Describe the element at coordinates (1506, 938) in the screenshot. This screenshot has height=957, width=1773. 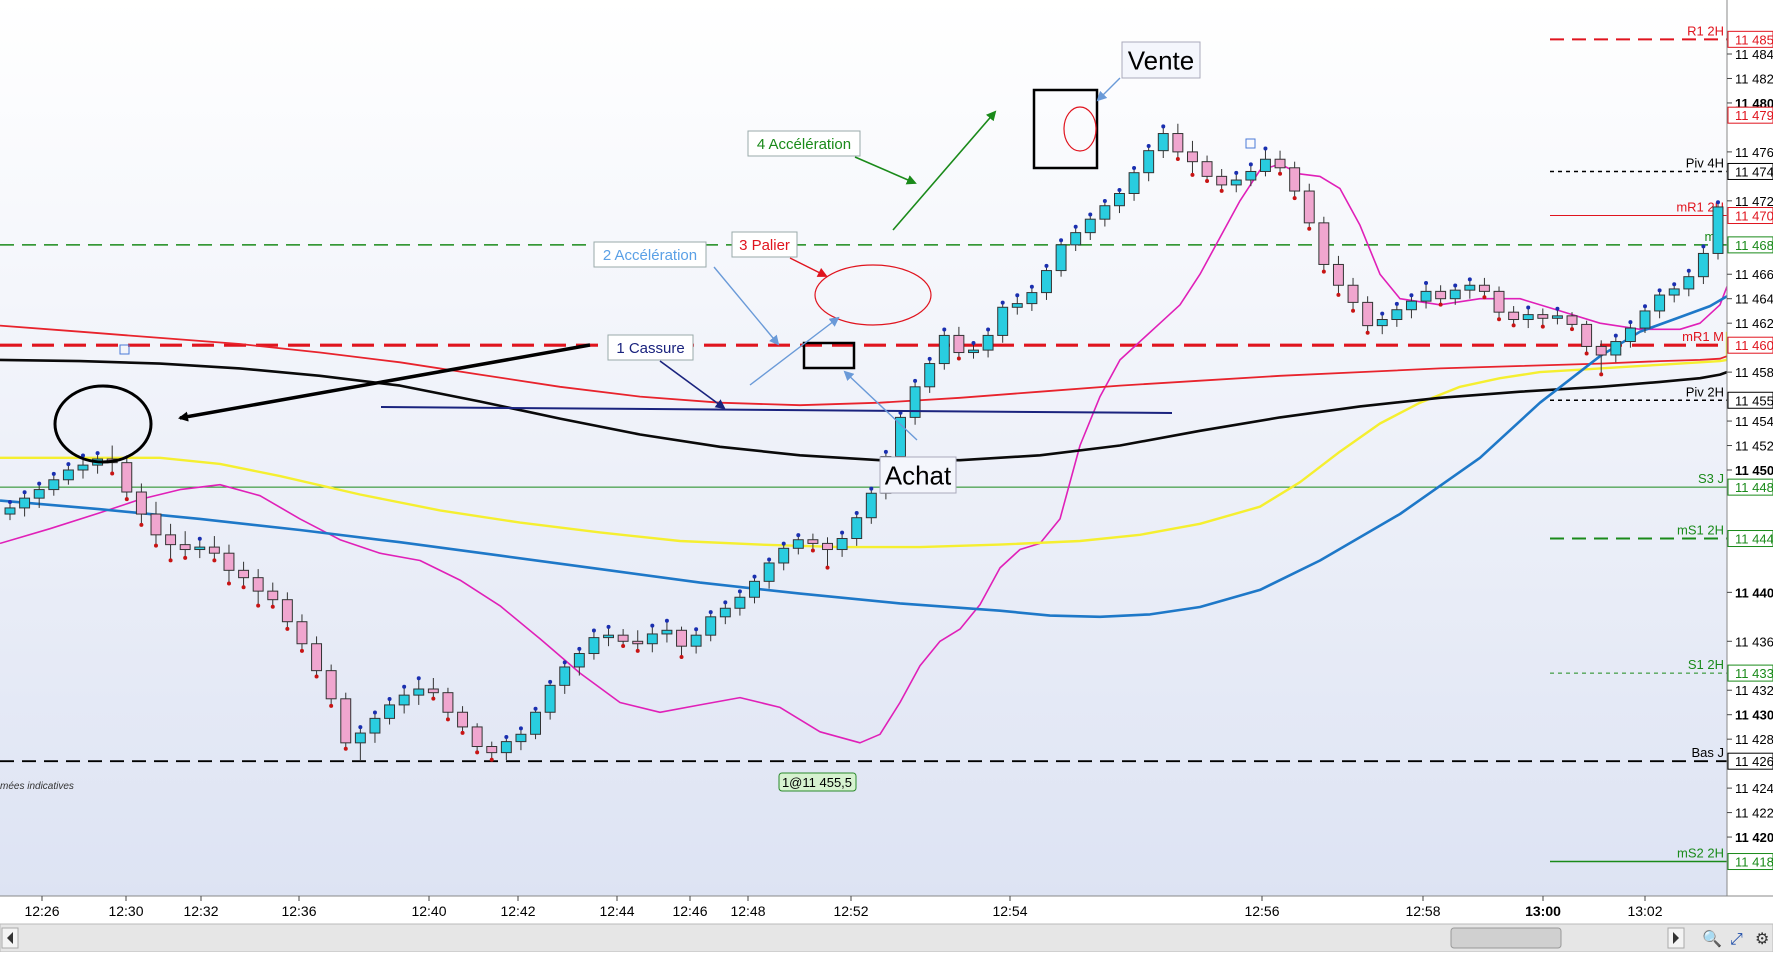
I see `scroll-thumb` at that location.